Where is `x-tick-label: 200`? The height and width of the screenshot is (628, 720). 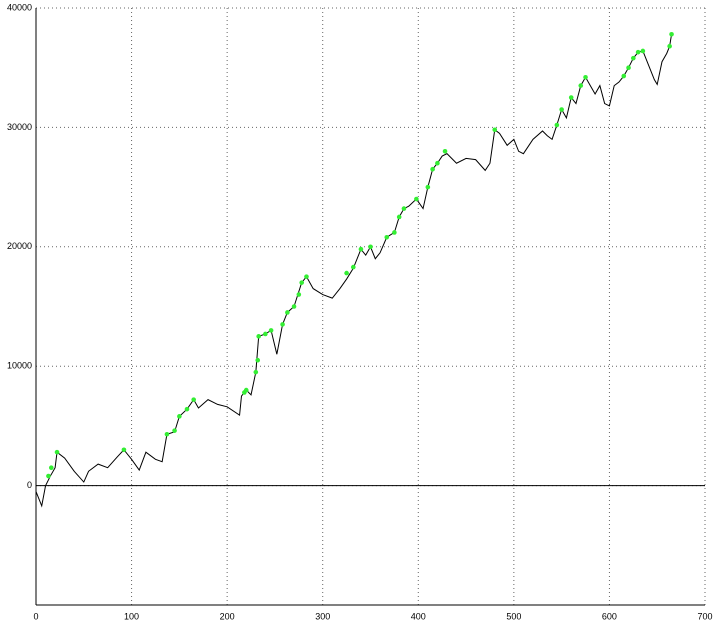 x-tick-label: 200 is located at coordinates (227, 616).